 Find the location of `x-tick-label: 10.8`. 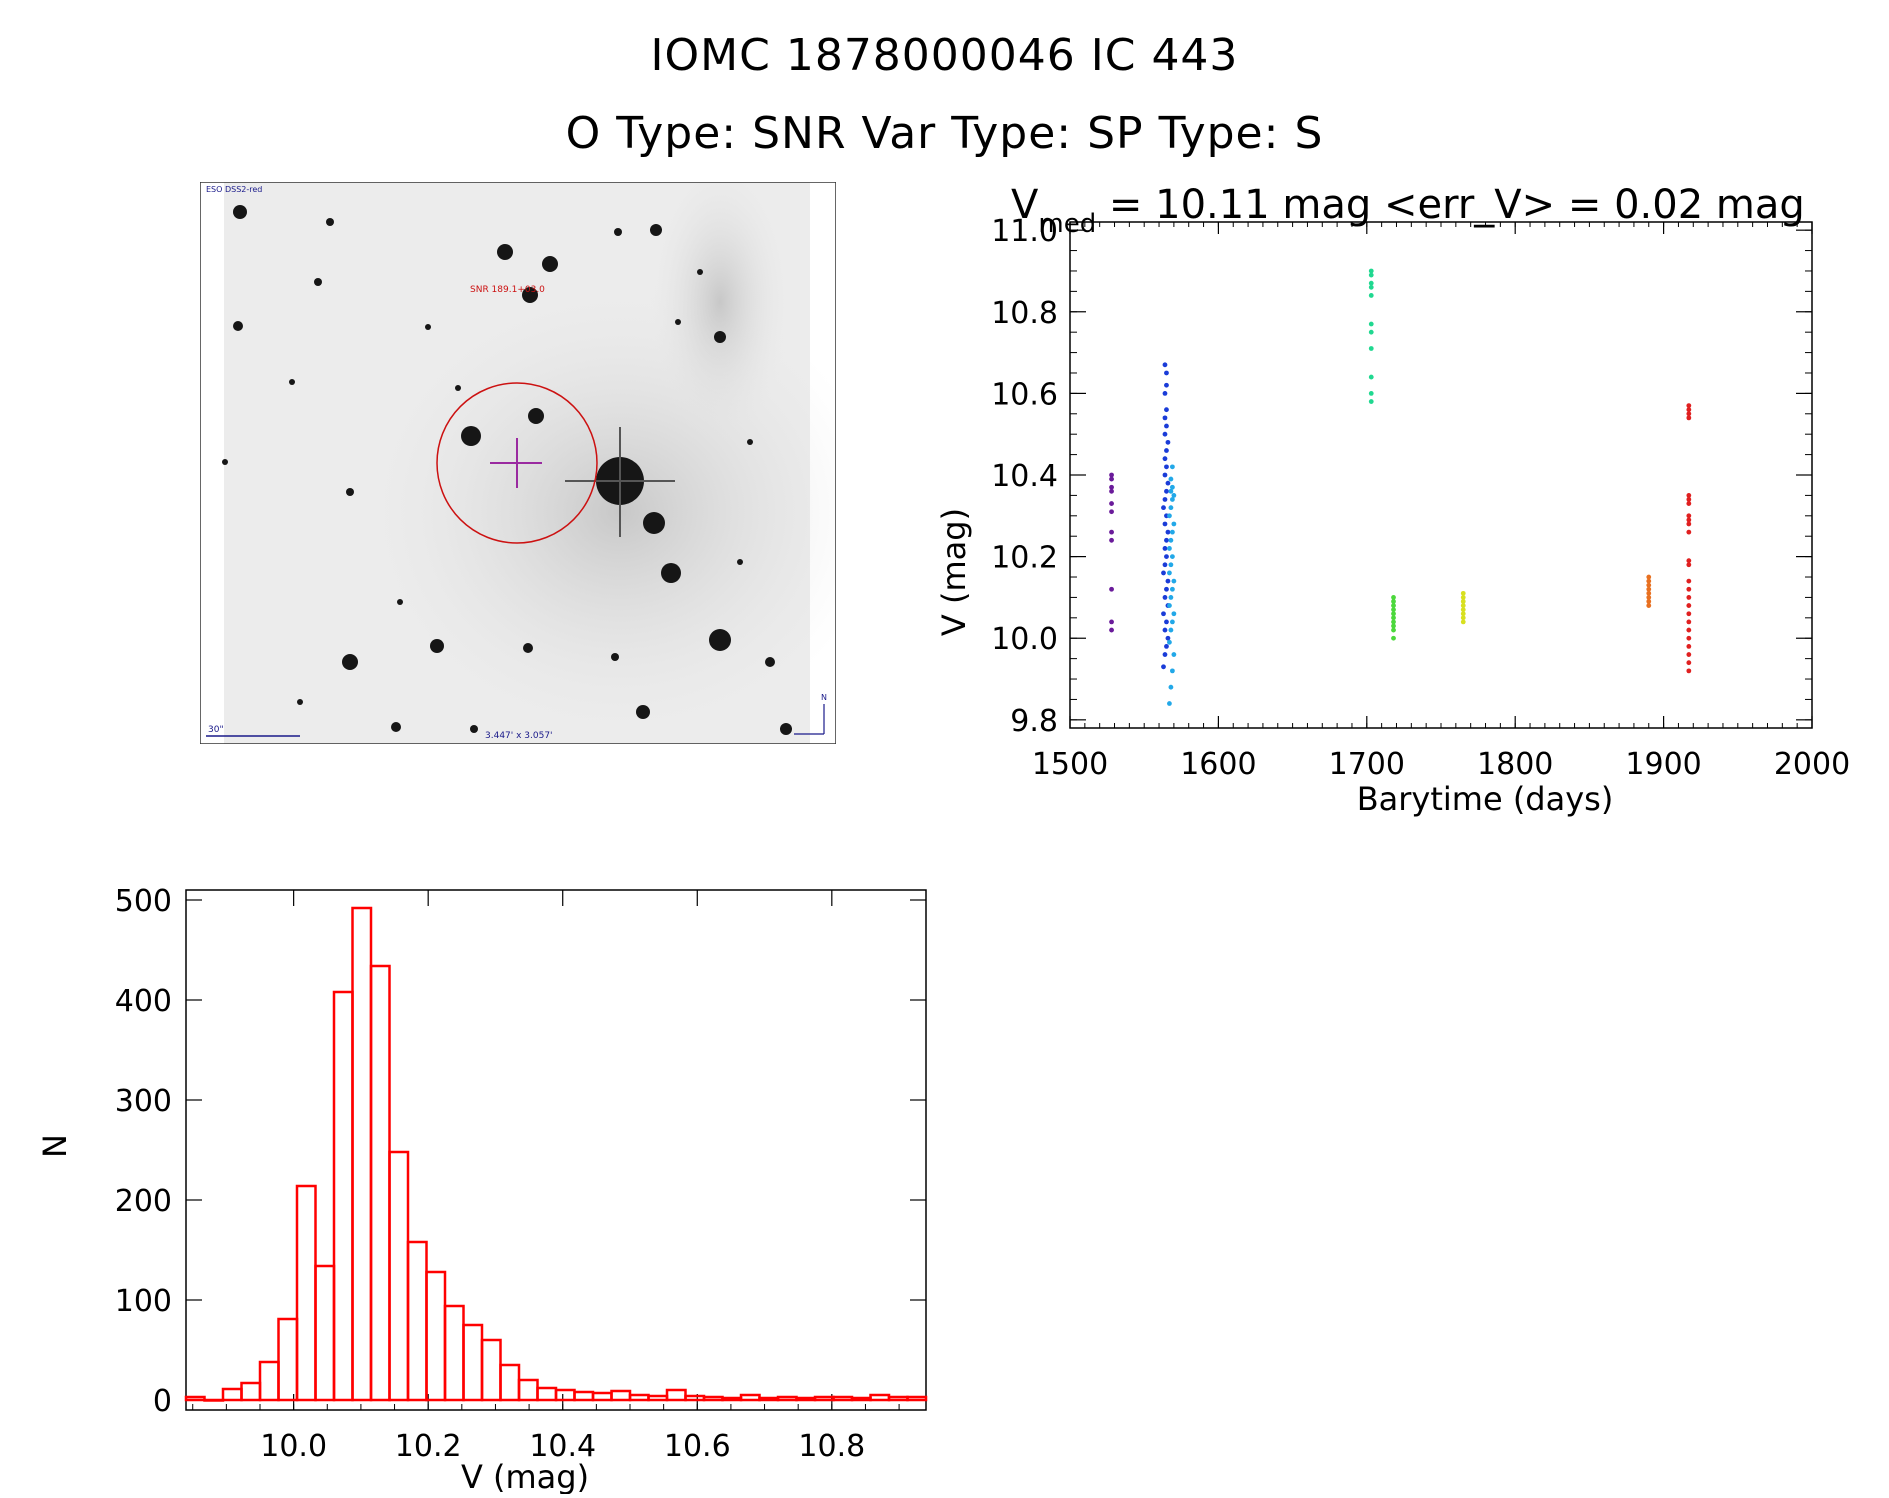

x-tick-label: 10.8 is located at coordinates (831, 1446).